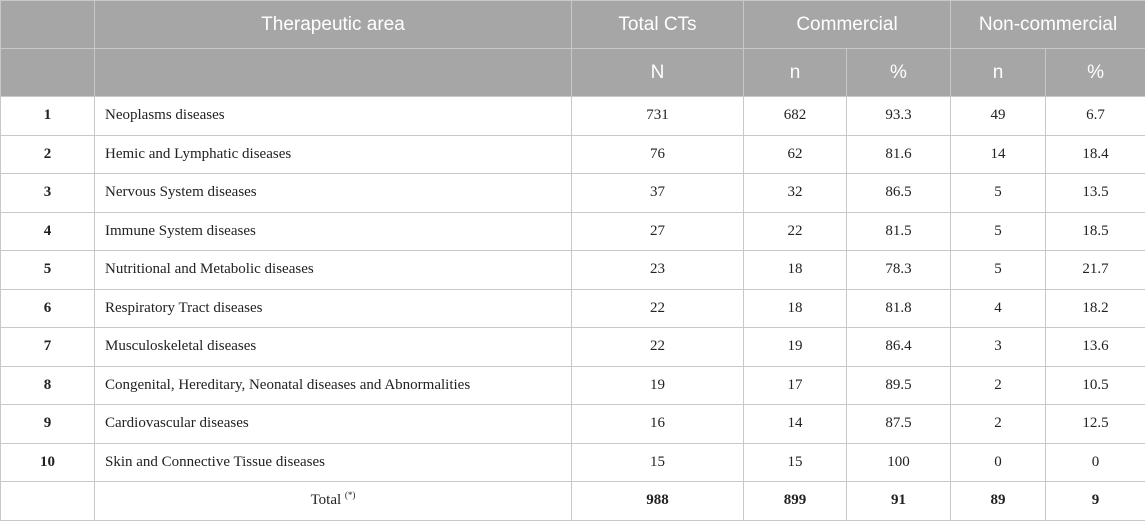 This screenshot has height=521, width=1145. What do you see at coordinates (658, 424) in the screenshot?
I see `row-total-cts: 16` at bounding box center [658, 424].